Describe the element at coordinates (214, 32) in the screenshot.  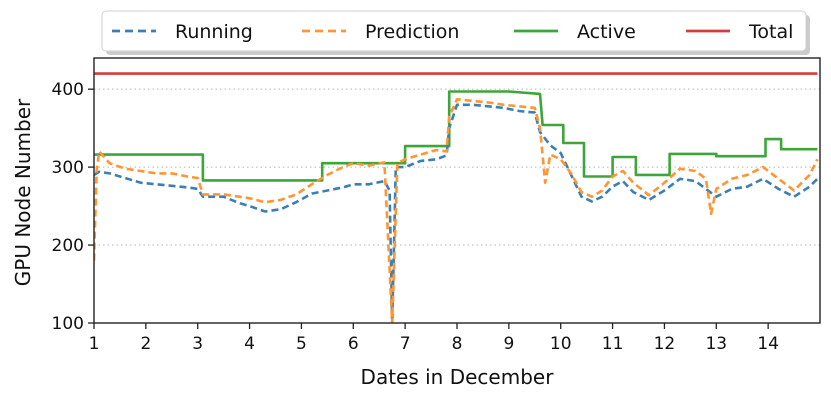
I see `legend-label-running: Running` at that location.